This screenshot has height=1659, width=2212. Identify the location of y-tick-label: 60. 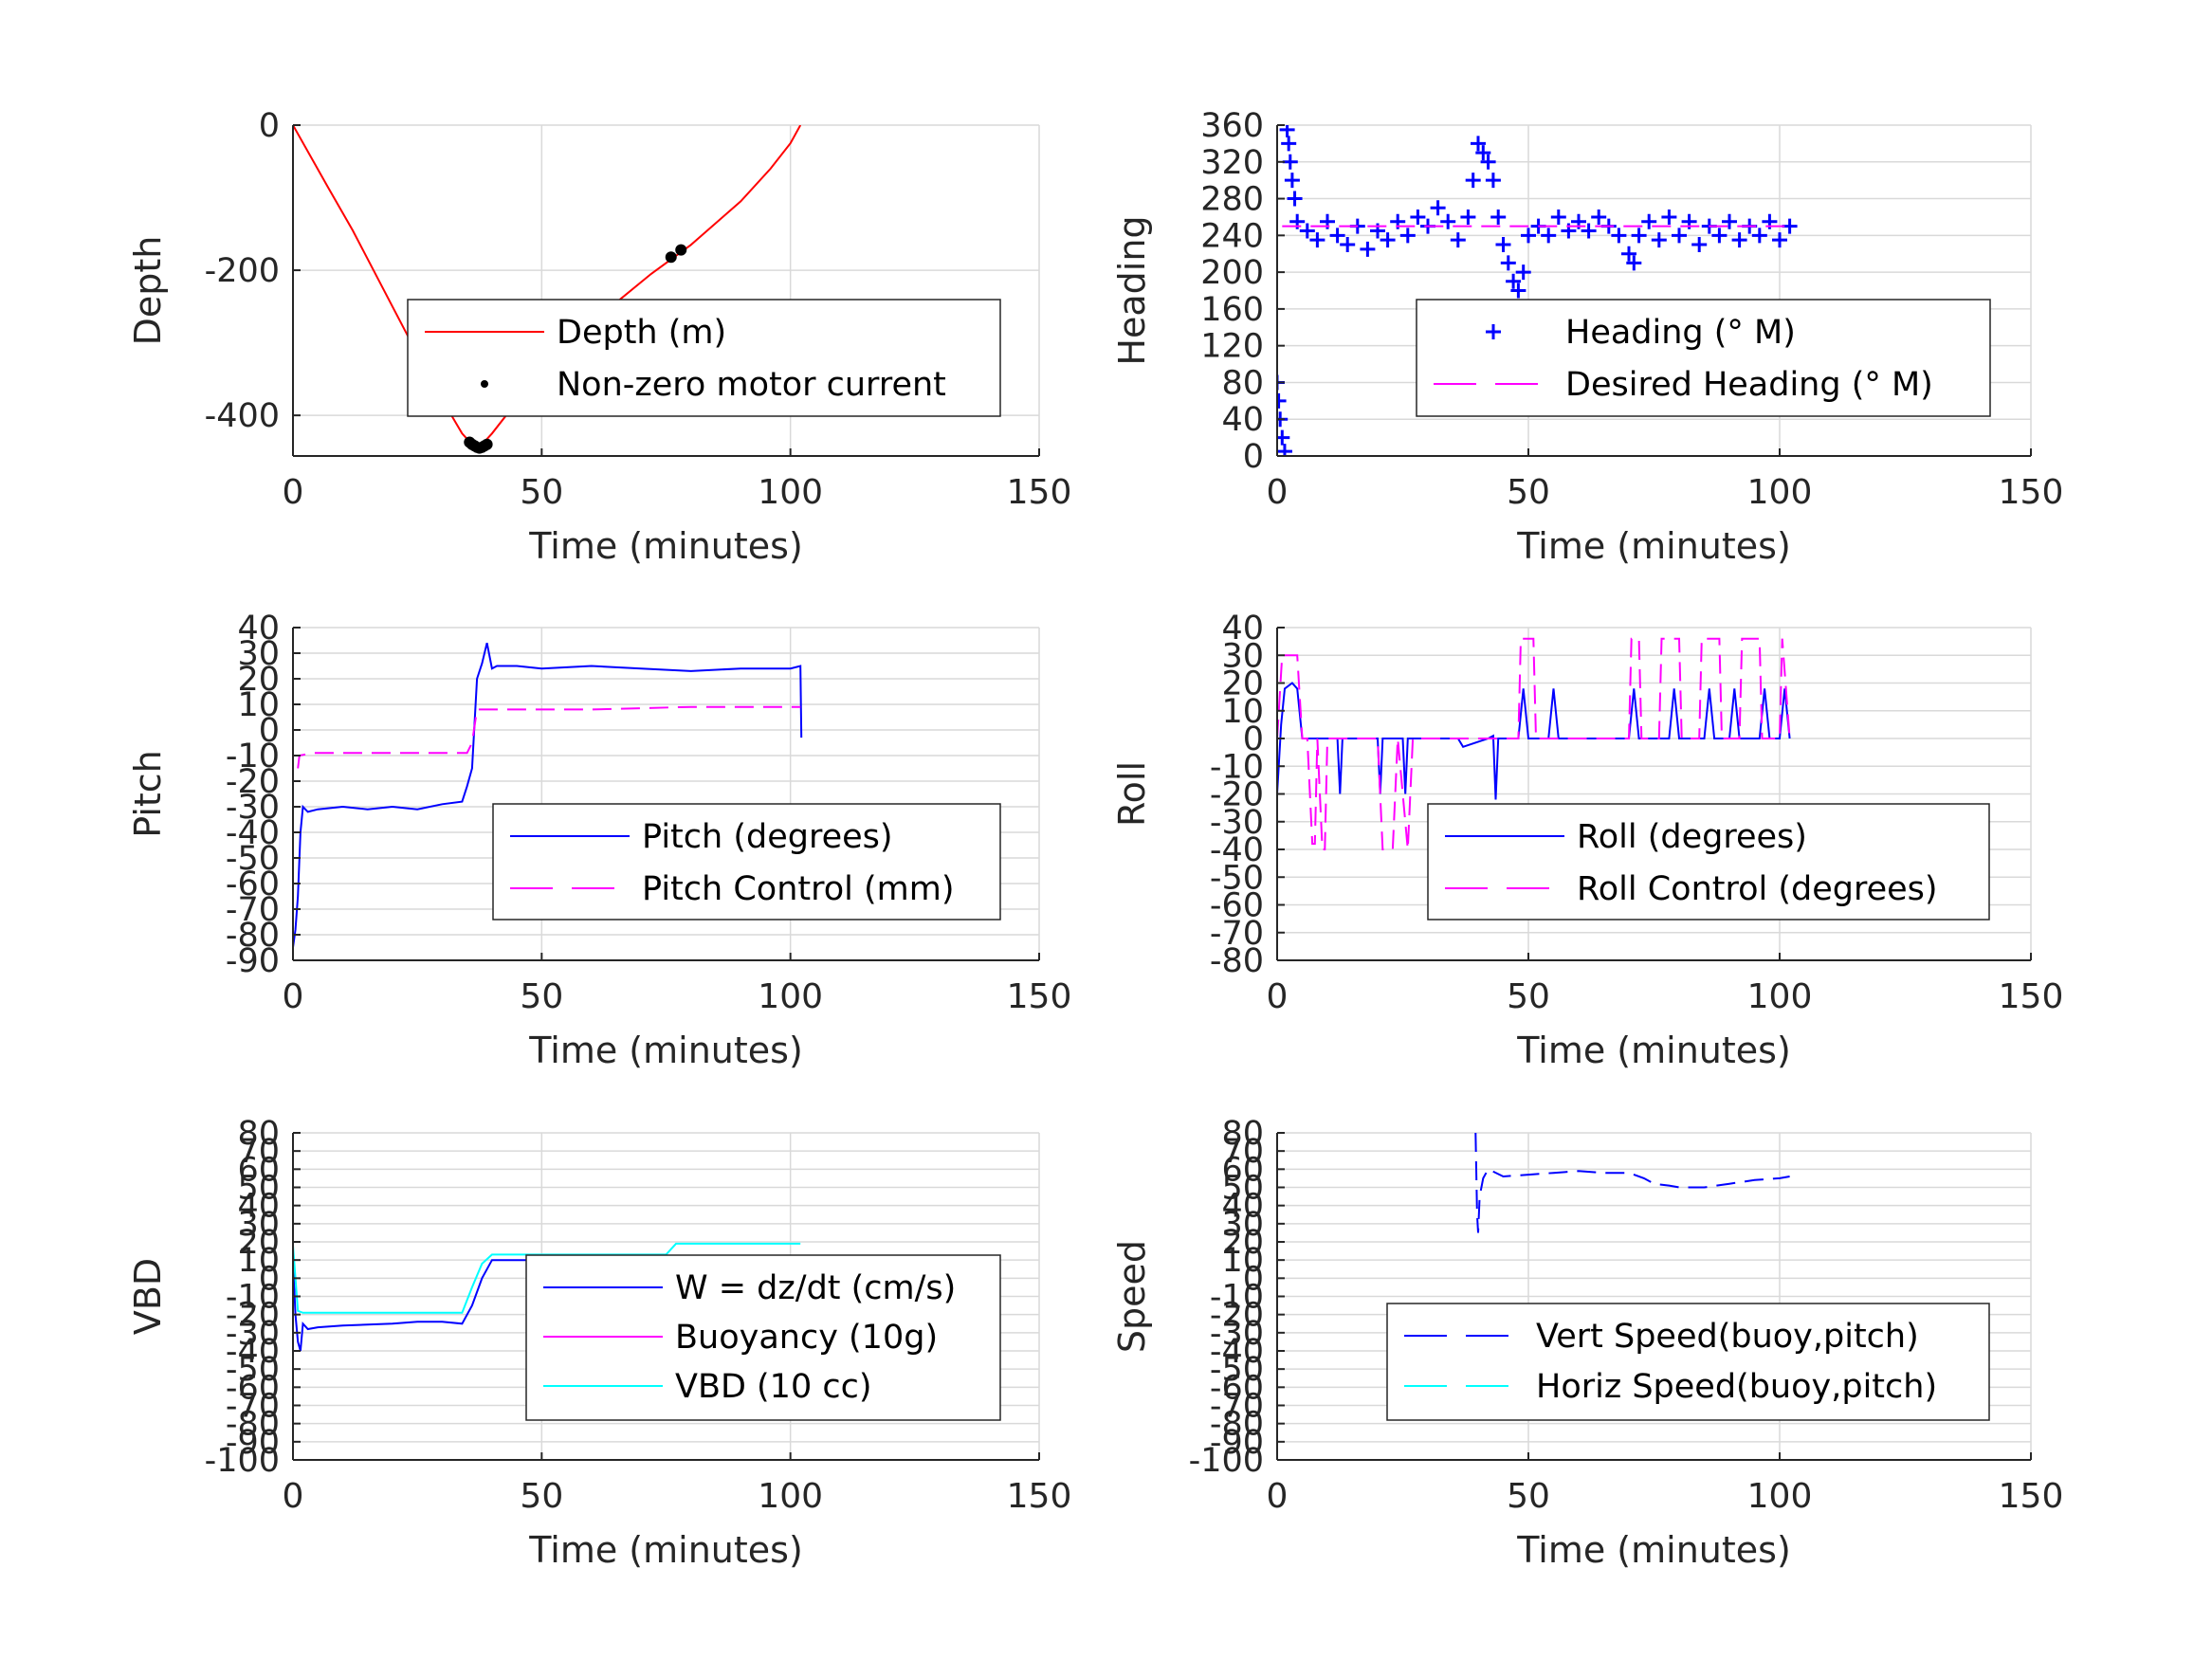
(1242, 1170).